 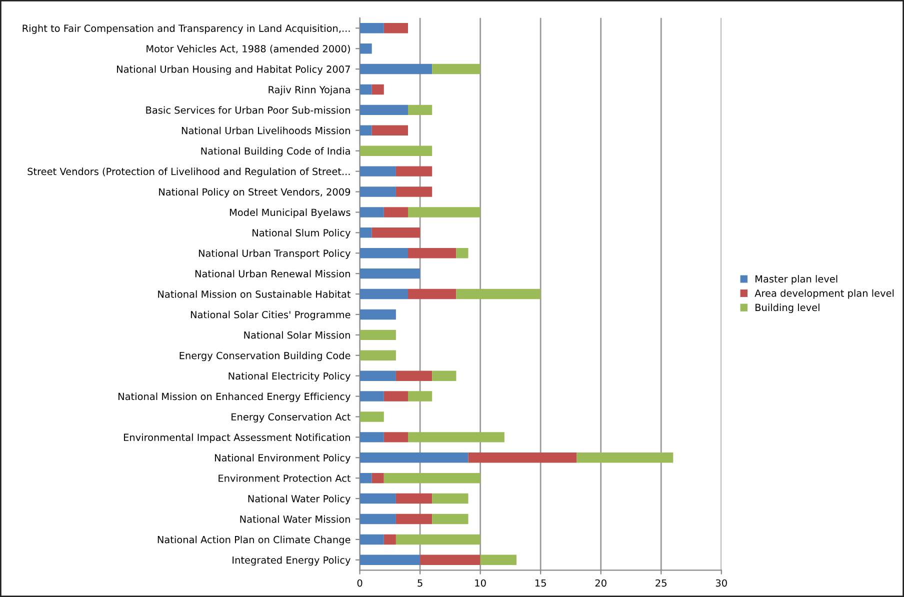 I want to click on y-tick-label: Environmental Impact Assessment Notification, so click(x=237, y=438).